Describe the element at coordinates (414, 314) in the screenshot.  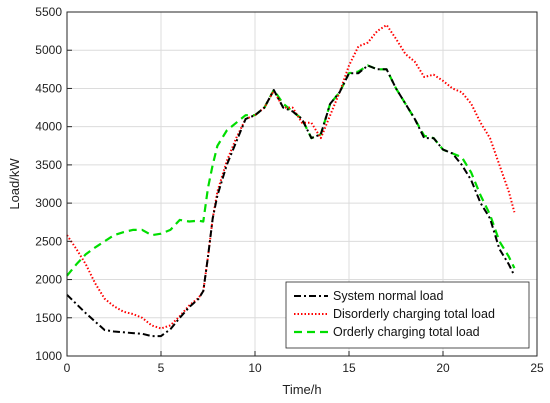
I see `legend-label-disorderly-charging-total-load: Disorderly charging total load` at that location.